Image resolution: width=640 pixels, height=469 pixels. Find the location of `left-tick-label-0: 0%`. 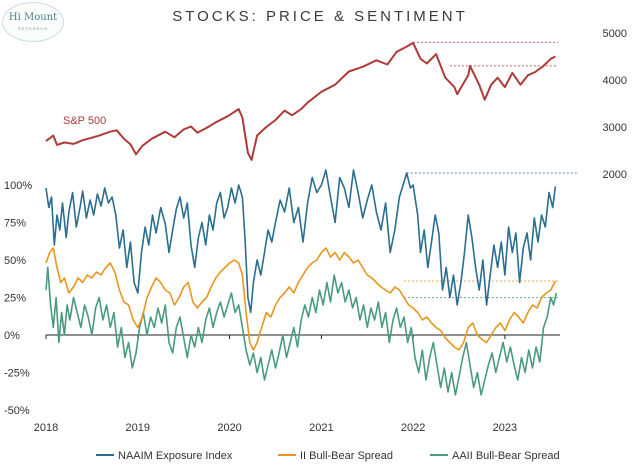

left-tick-label-0: 0% is located at coordinates (12, 336).